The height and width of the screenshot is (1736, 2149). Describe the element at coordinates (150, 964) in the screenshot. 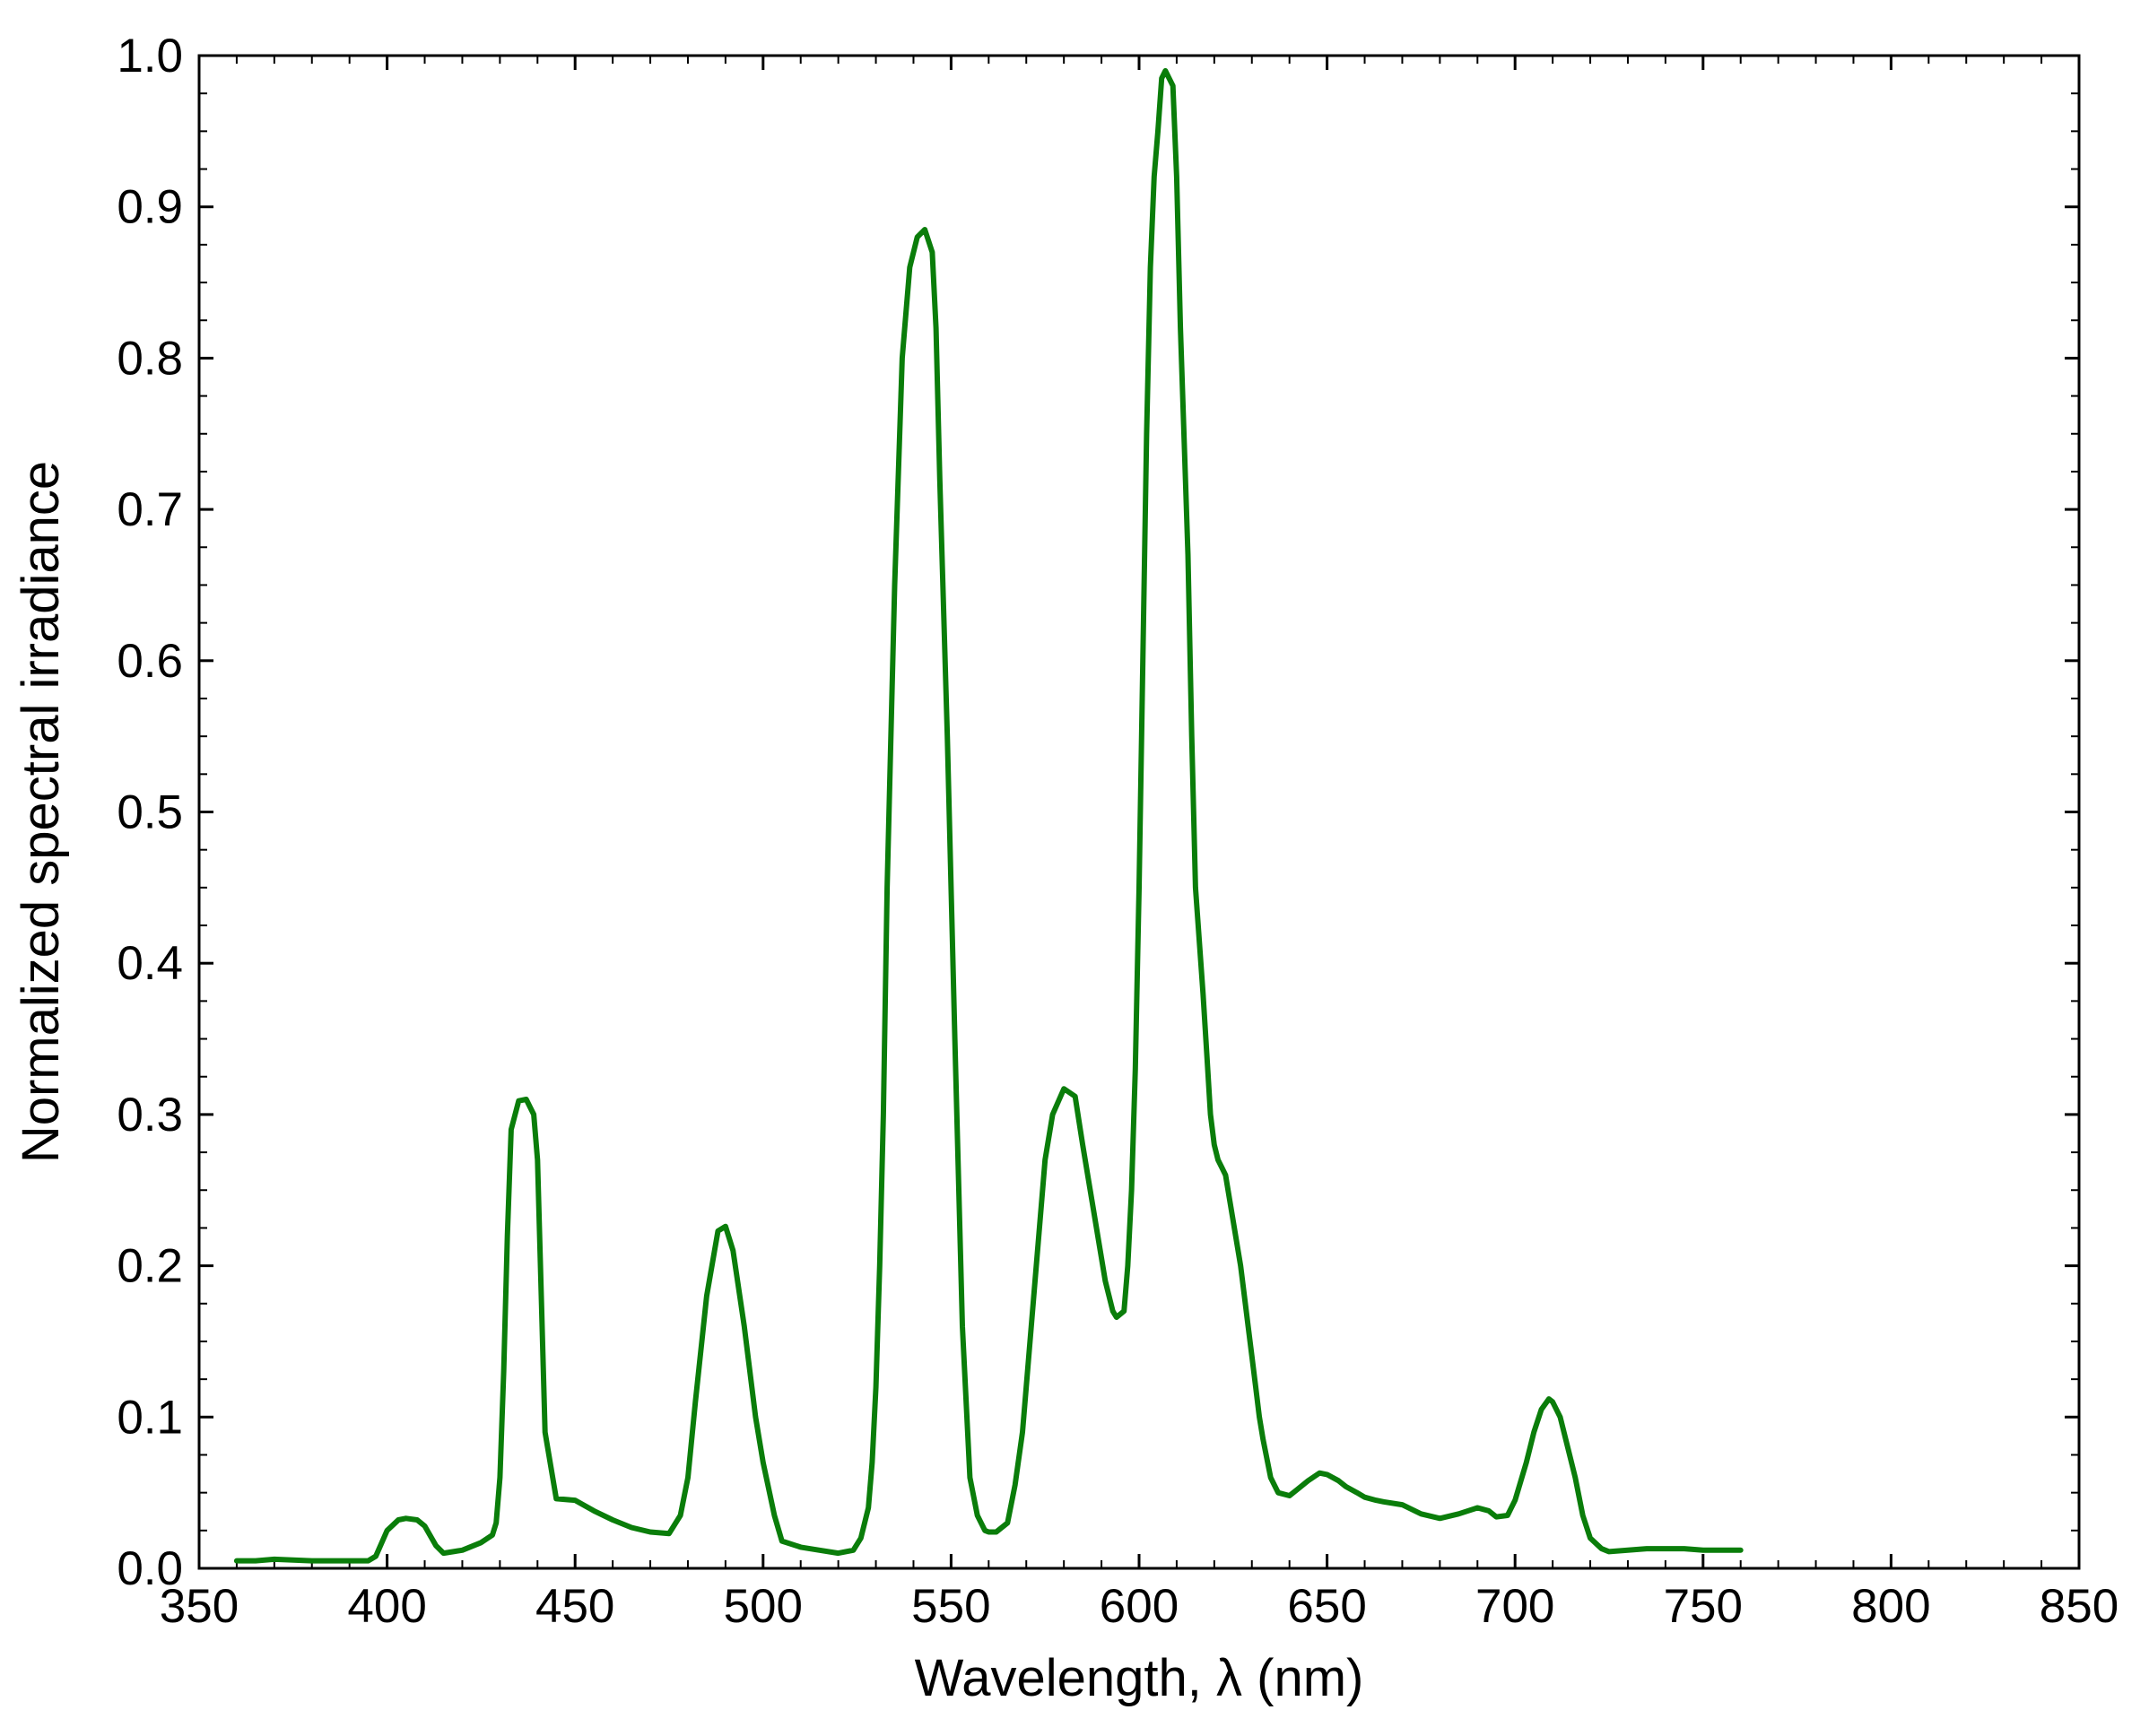

I see `y-tick-label: 0.4` at that location.